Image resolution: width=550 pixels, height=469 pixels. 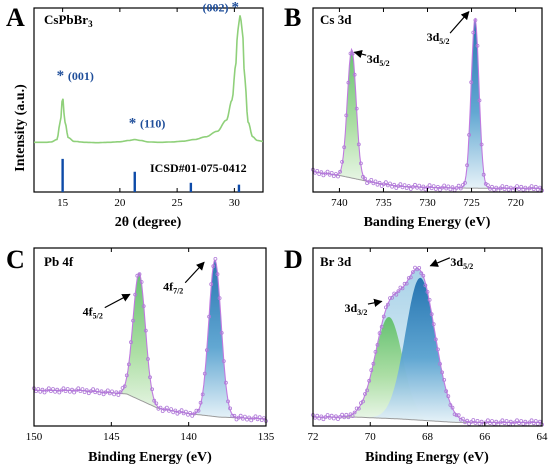 I want to click on peak-annotation: (002) *, so click(x=220, y=8).